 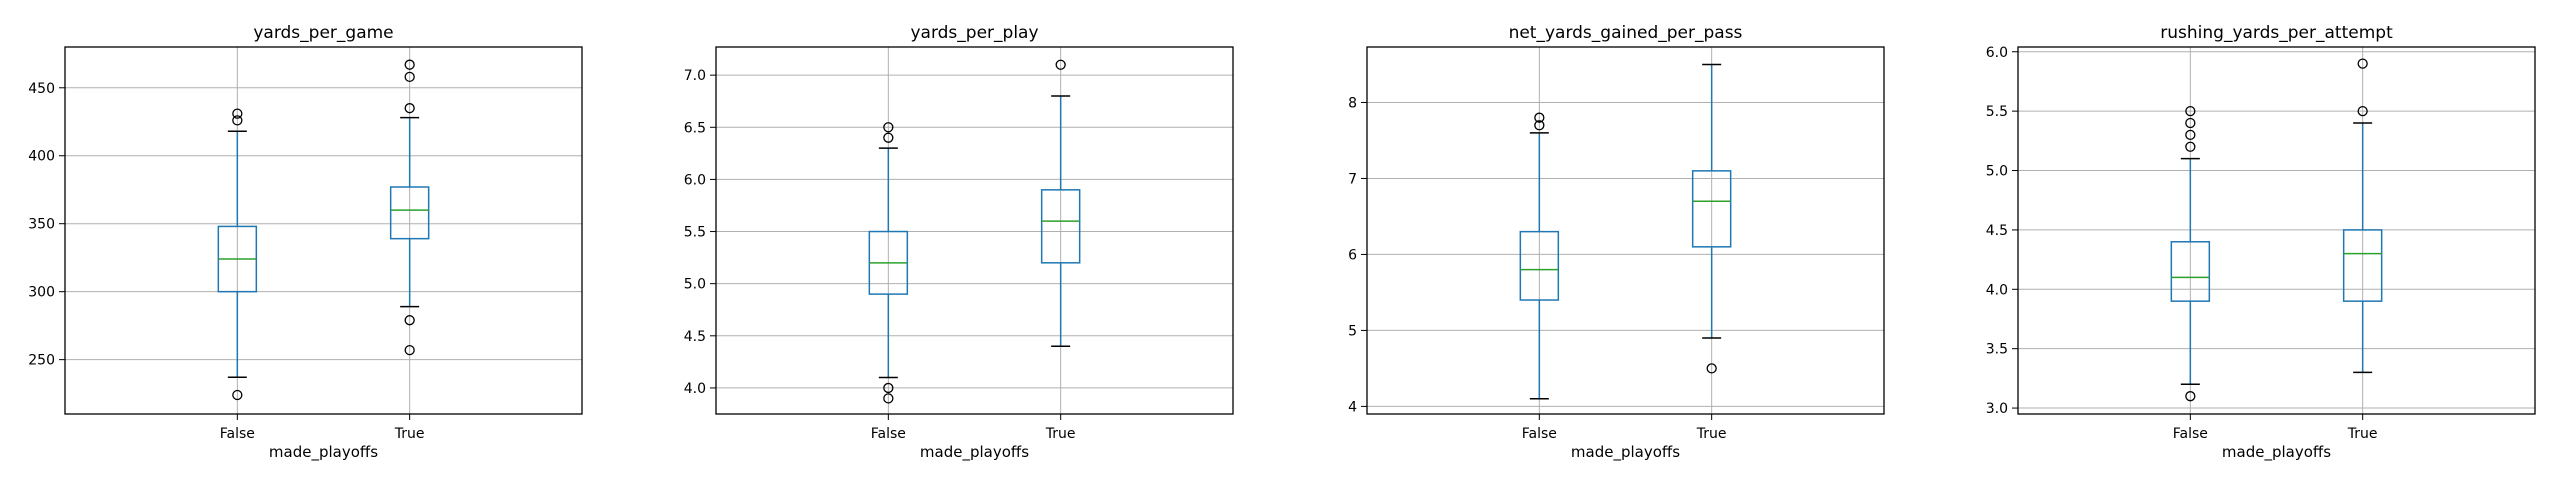 I want to click on chart-title: rushing_yards_per_attempt, so click(x=2276, y=33).